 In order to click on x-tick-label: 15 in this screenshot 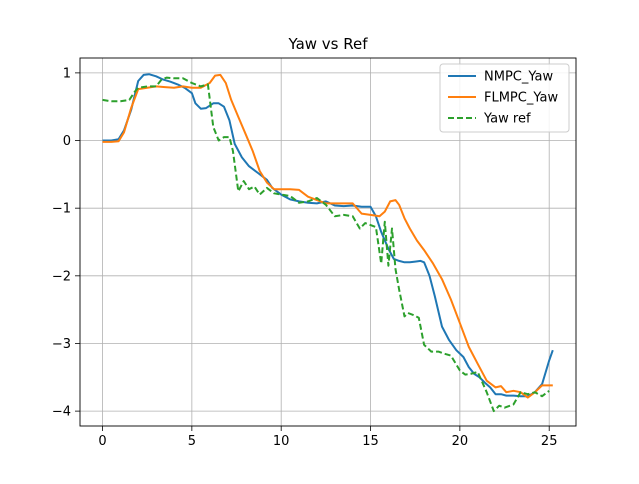, I will do `click(370, 441)`.